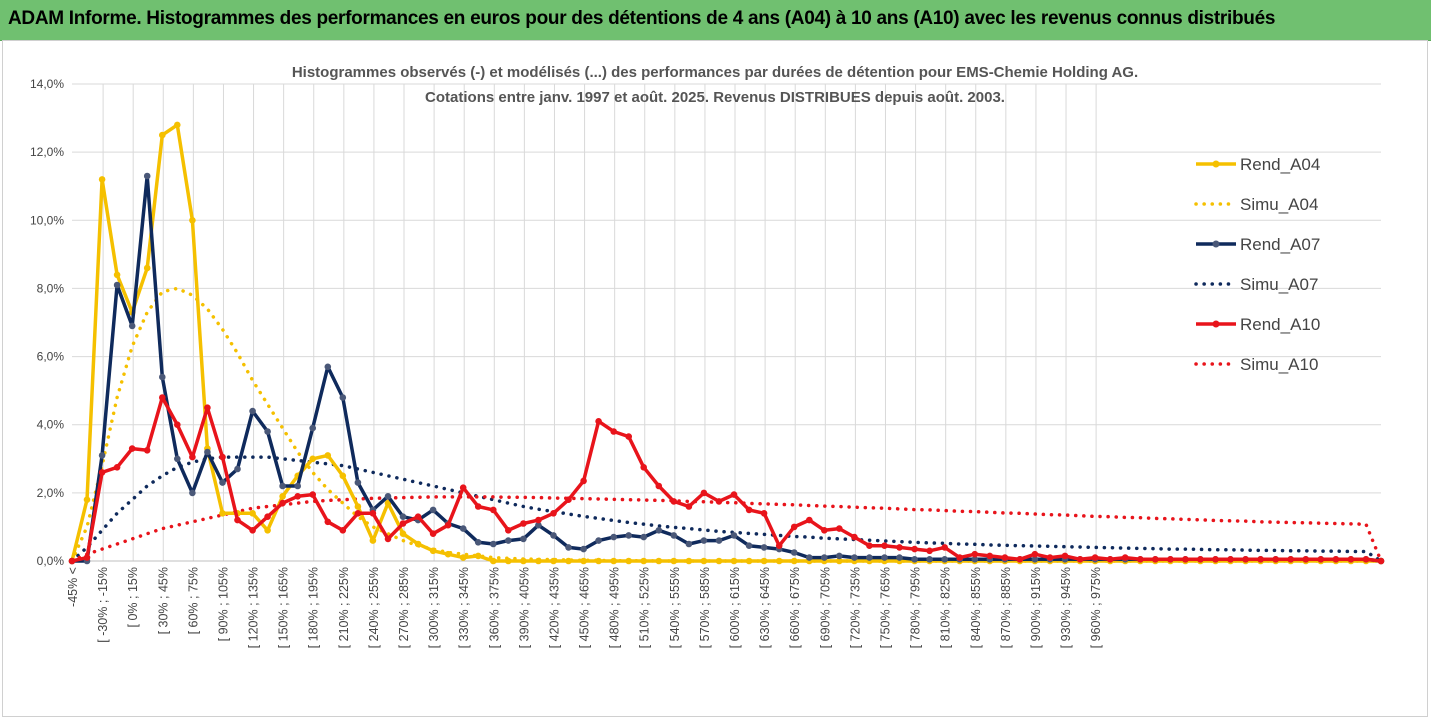 The width and height of the screenshot is (1431, 719). I want to click on x-tick-label: [ 690% ; 705%, so click(825, 607).